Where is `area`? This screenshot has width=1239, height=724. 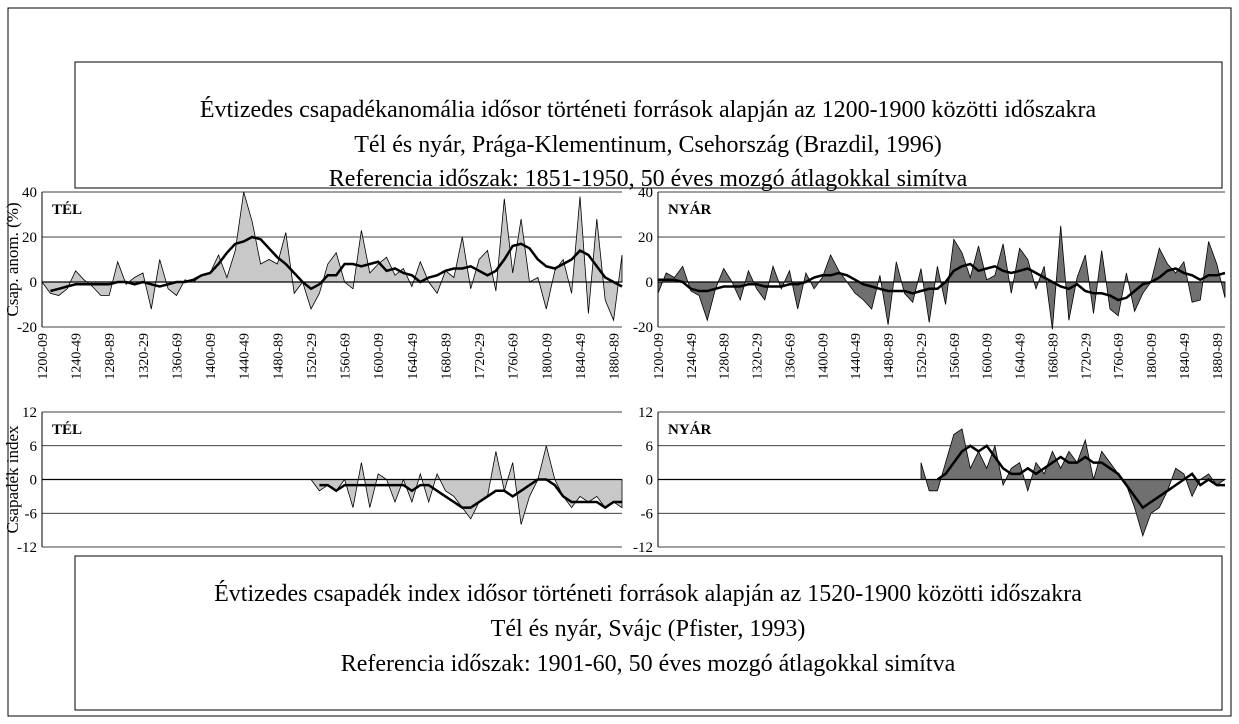
area is located at coordinates (941, 277).